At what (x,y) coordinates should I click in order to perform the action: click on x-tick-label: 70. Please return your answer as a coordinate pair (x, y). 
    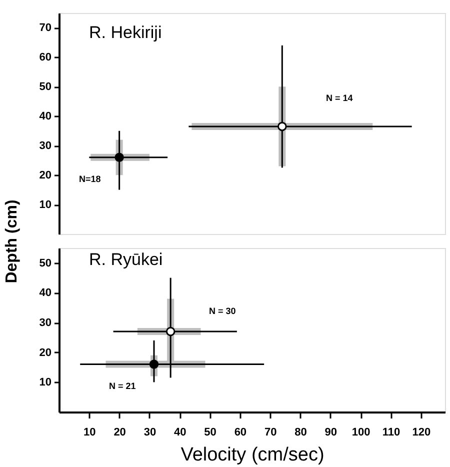
    Looking at the image, I should click on (270, 432).